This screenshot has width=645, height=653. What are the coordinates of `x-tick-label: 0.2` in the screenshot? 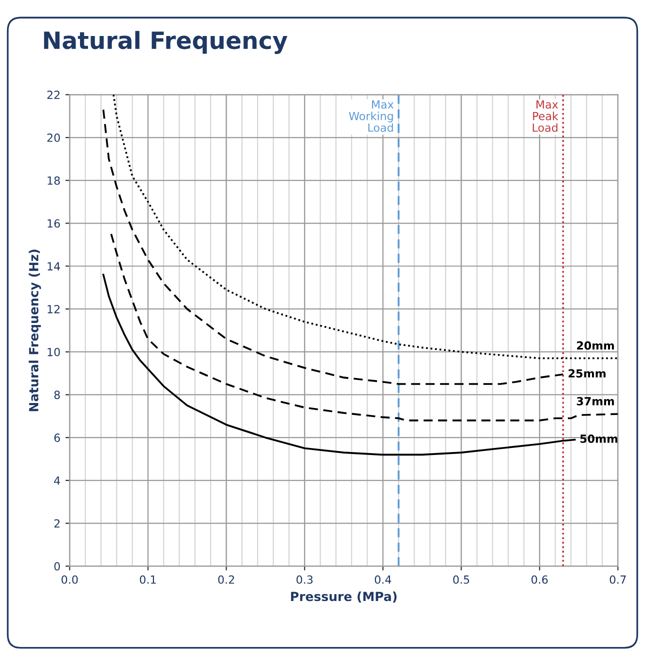 It's located at (226, 579).